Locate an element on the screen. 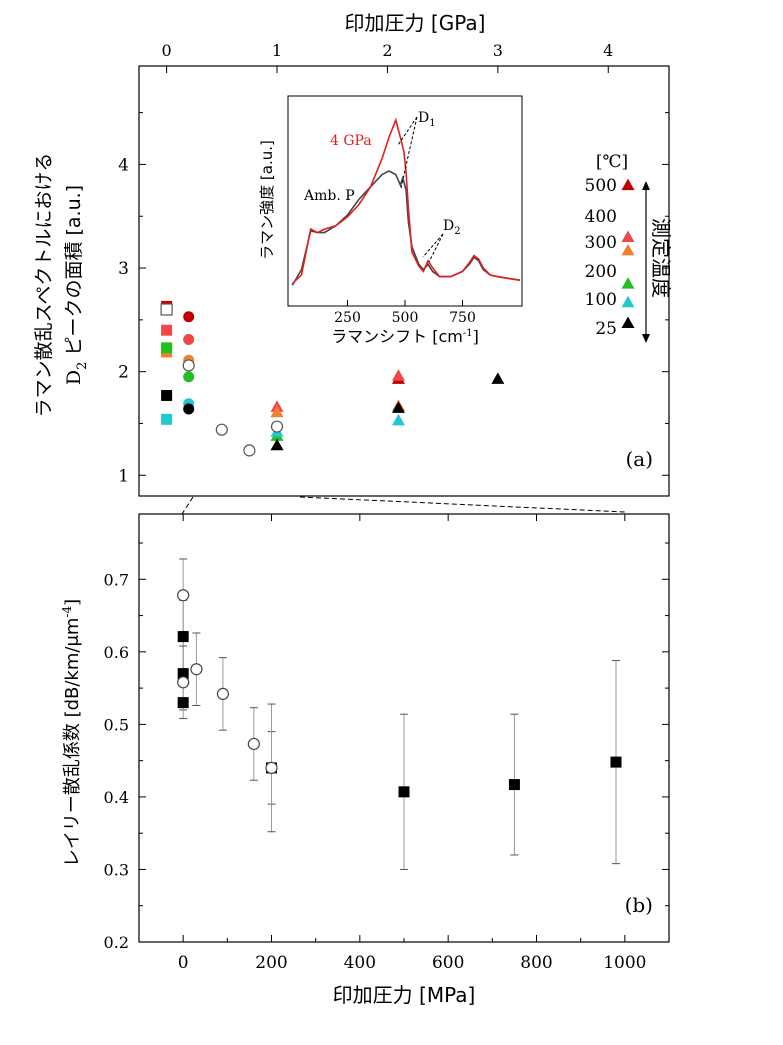 The image size is (783, 1045). panel-a-top-xlabel: 印加圧力 [GPa] is located at coordinates (415, 23).